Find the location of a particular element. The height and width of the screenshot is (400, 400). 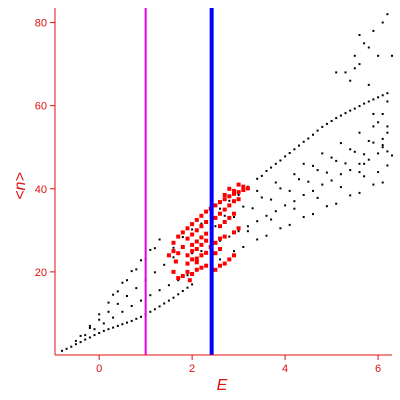

y-axis-title: <n> is located at coordinates (20, 186).